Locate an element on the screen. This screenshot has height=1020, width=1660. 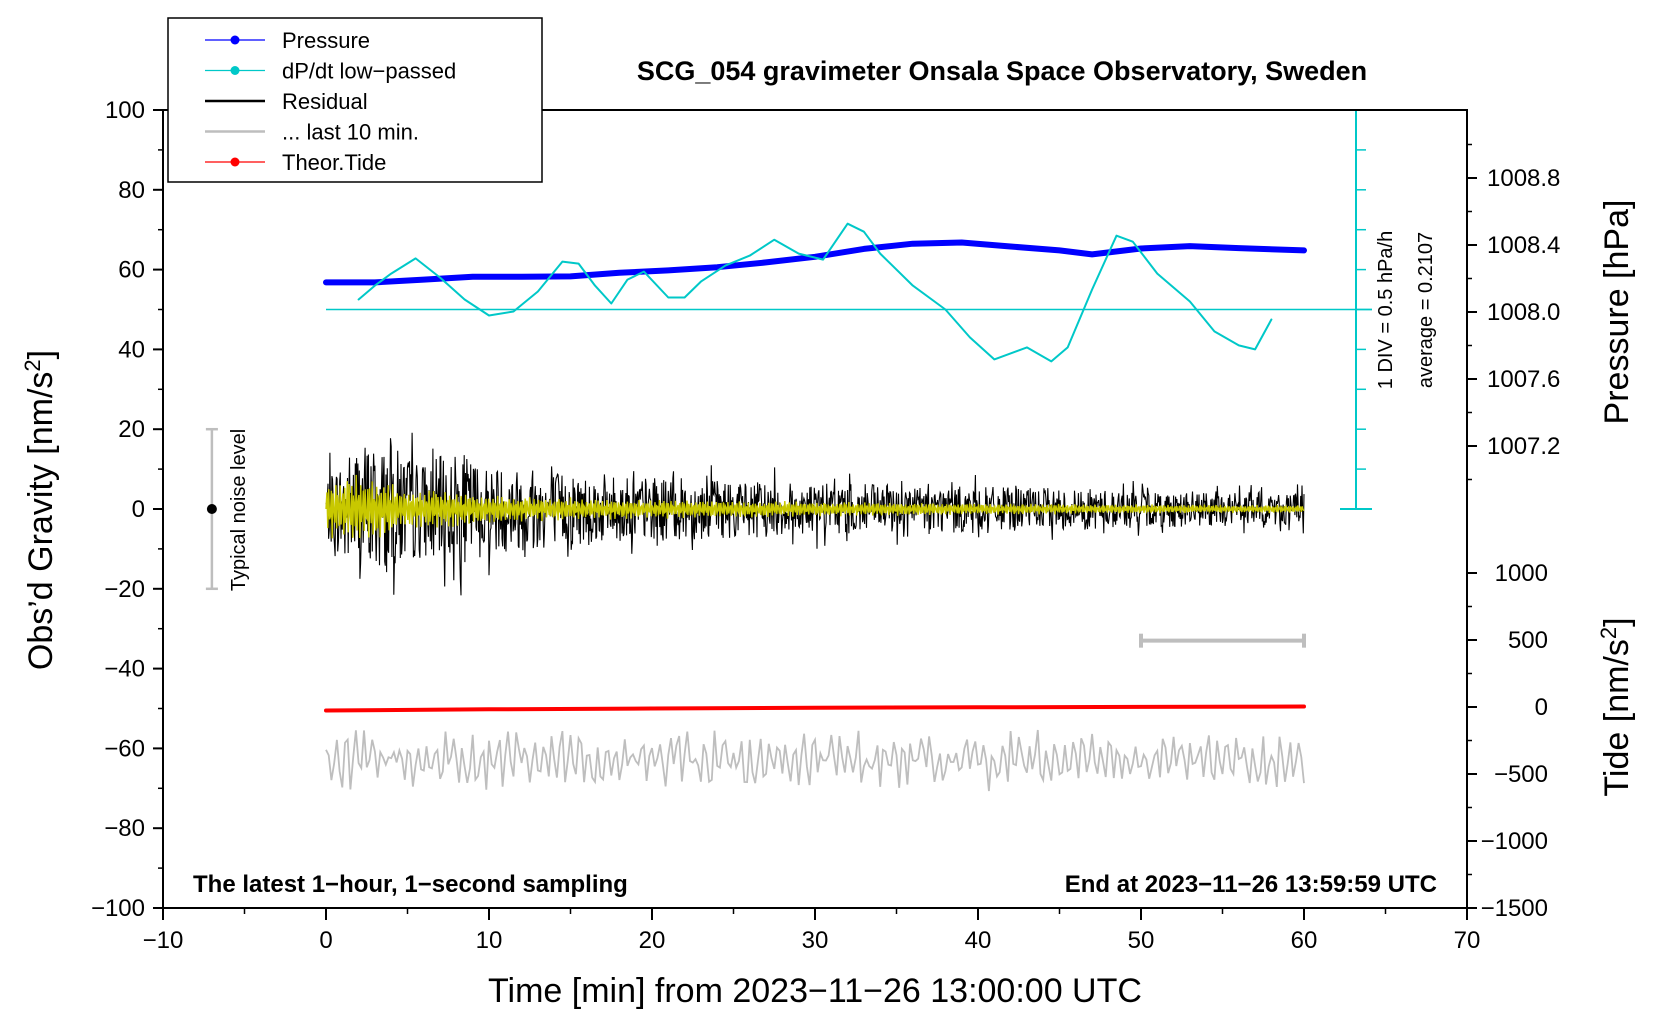
pressure-tick-label: 1008.4 is located at coordinates (1523, 245).